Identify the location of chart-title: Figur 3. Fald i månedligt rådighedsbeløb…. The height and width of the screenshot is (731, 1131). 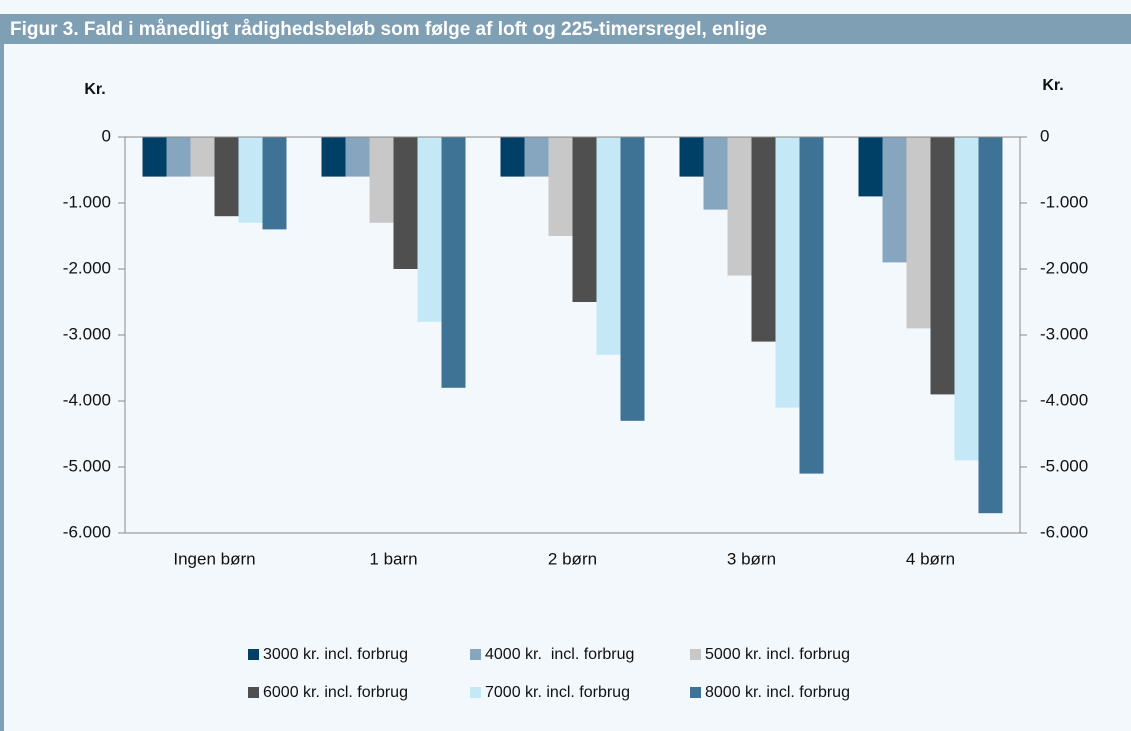
(388, 29).